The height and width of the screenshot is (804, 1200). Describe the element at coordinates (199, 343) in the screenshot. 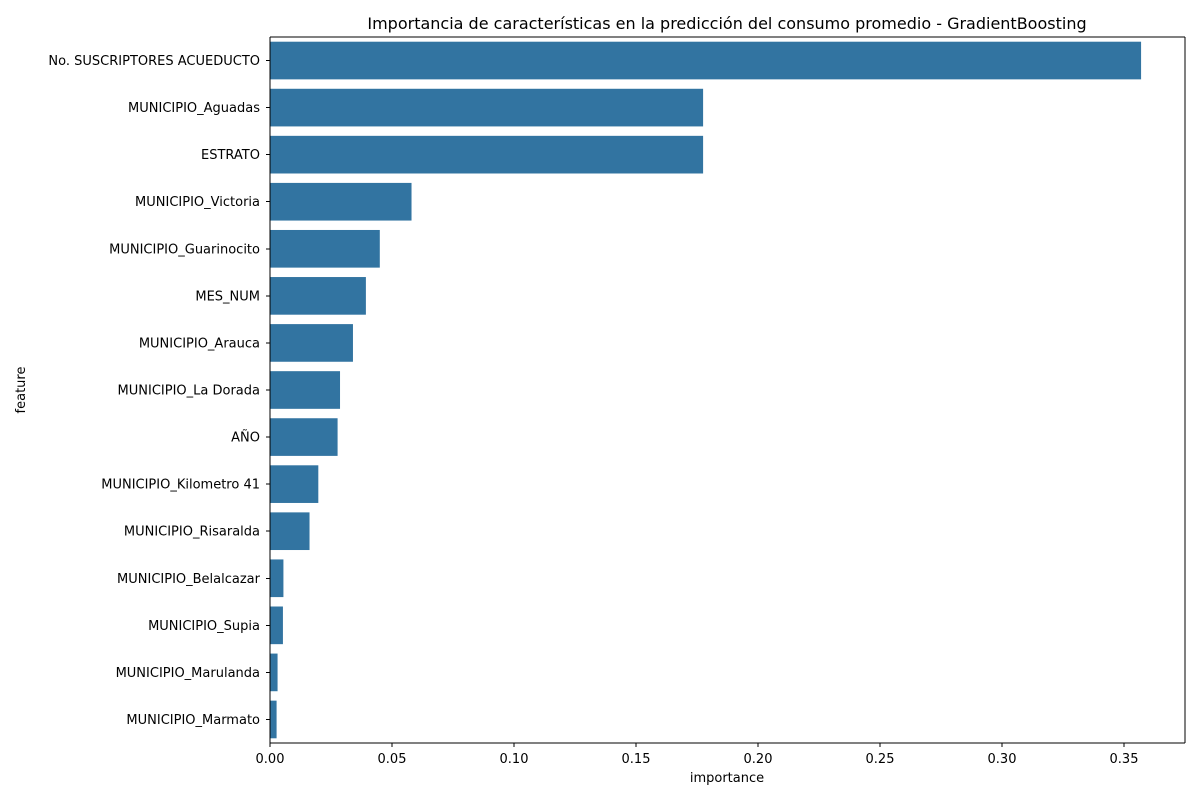

I see `y-tick-label: MUNICIPIO_Arauca` at that location.